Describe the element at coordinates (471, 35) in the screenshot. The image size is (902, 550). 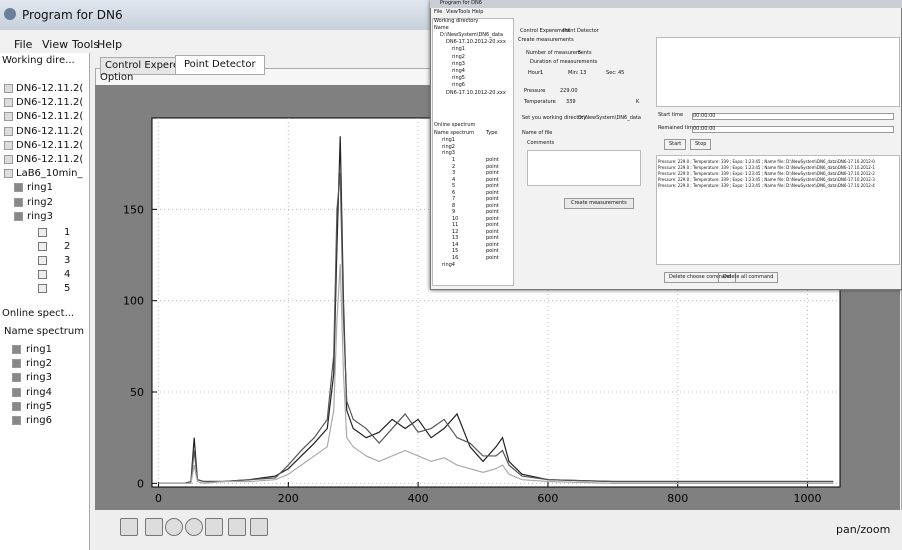
I see `inset-tree-item: D:\NewSystem\DN6_data` at that location.